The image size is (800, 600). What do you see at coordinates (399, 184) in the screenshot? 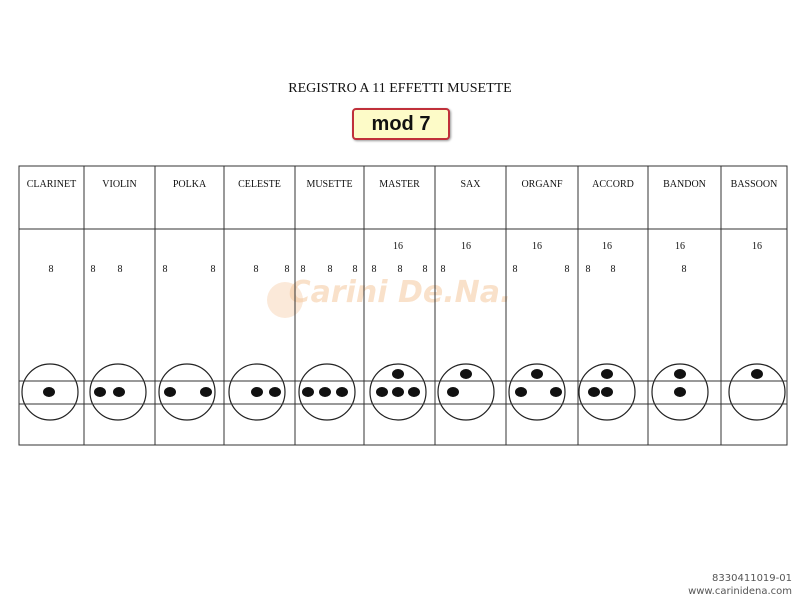
I see `column-header-master: MASTER` at bounding box center [399, 184].